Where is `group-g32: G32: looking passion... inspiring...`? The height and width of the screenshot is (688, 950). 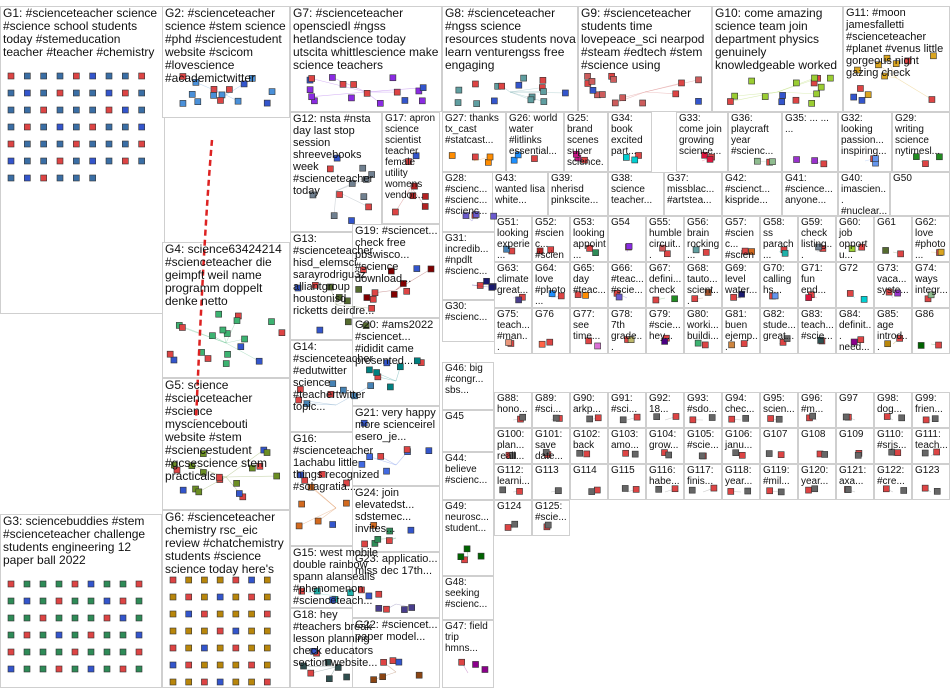
group-g32: G32: looking passion... inspiring... is located at coordinates (865, 142).